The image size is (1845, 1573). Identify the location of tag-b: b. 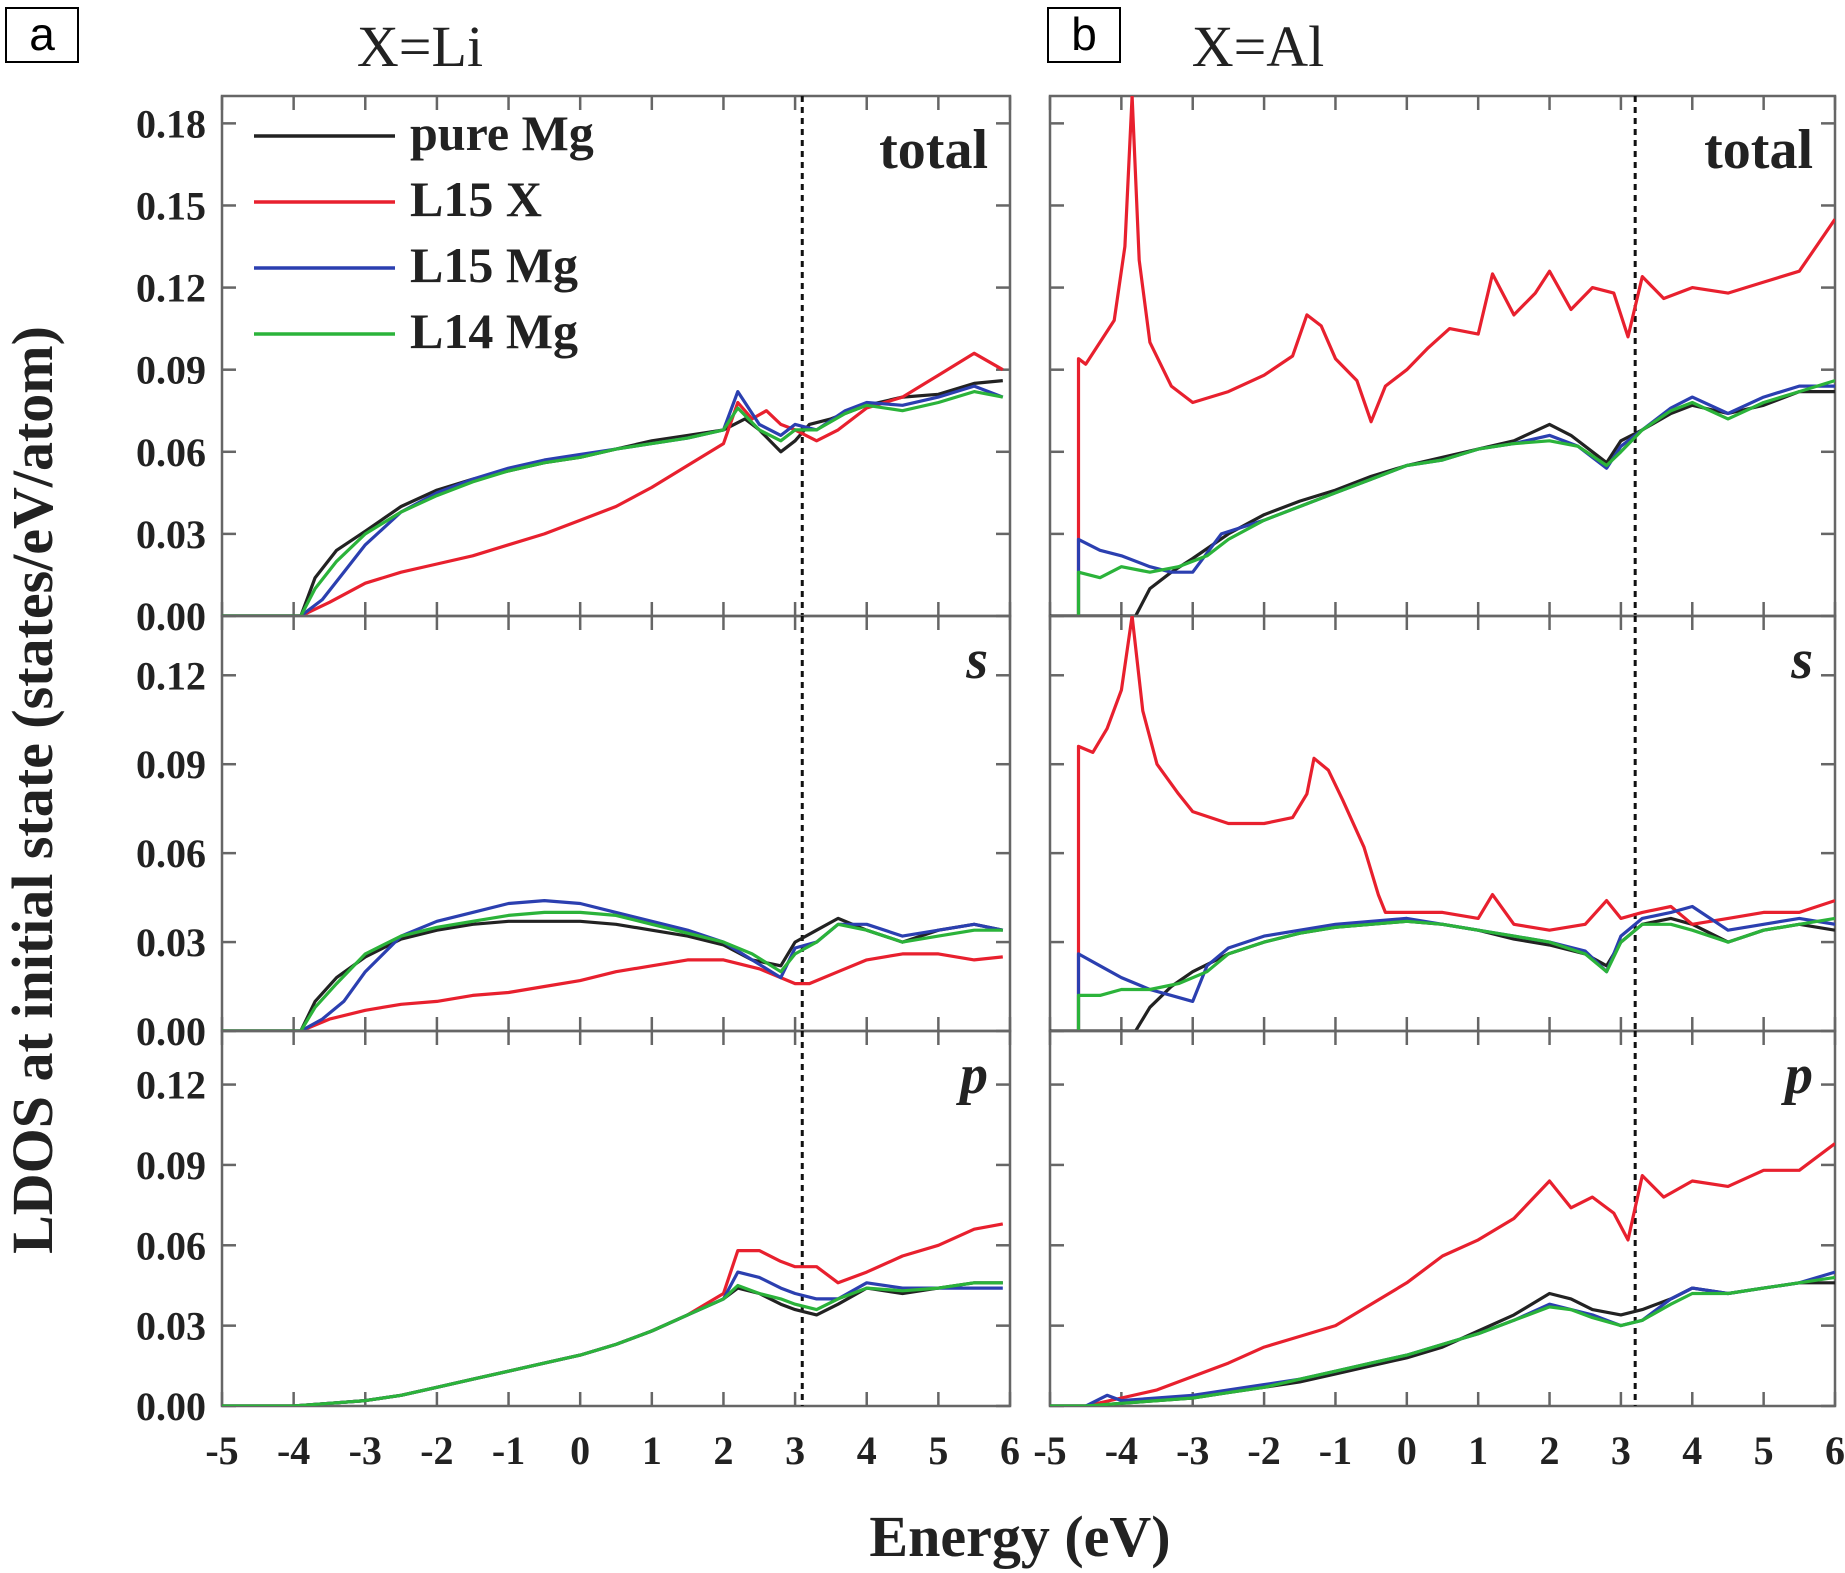
(1084, 34).